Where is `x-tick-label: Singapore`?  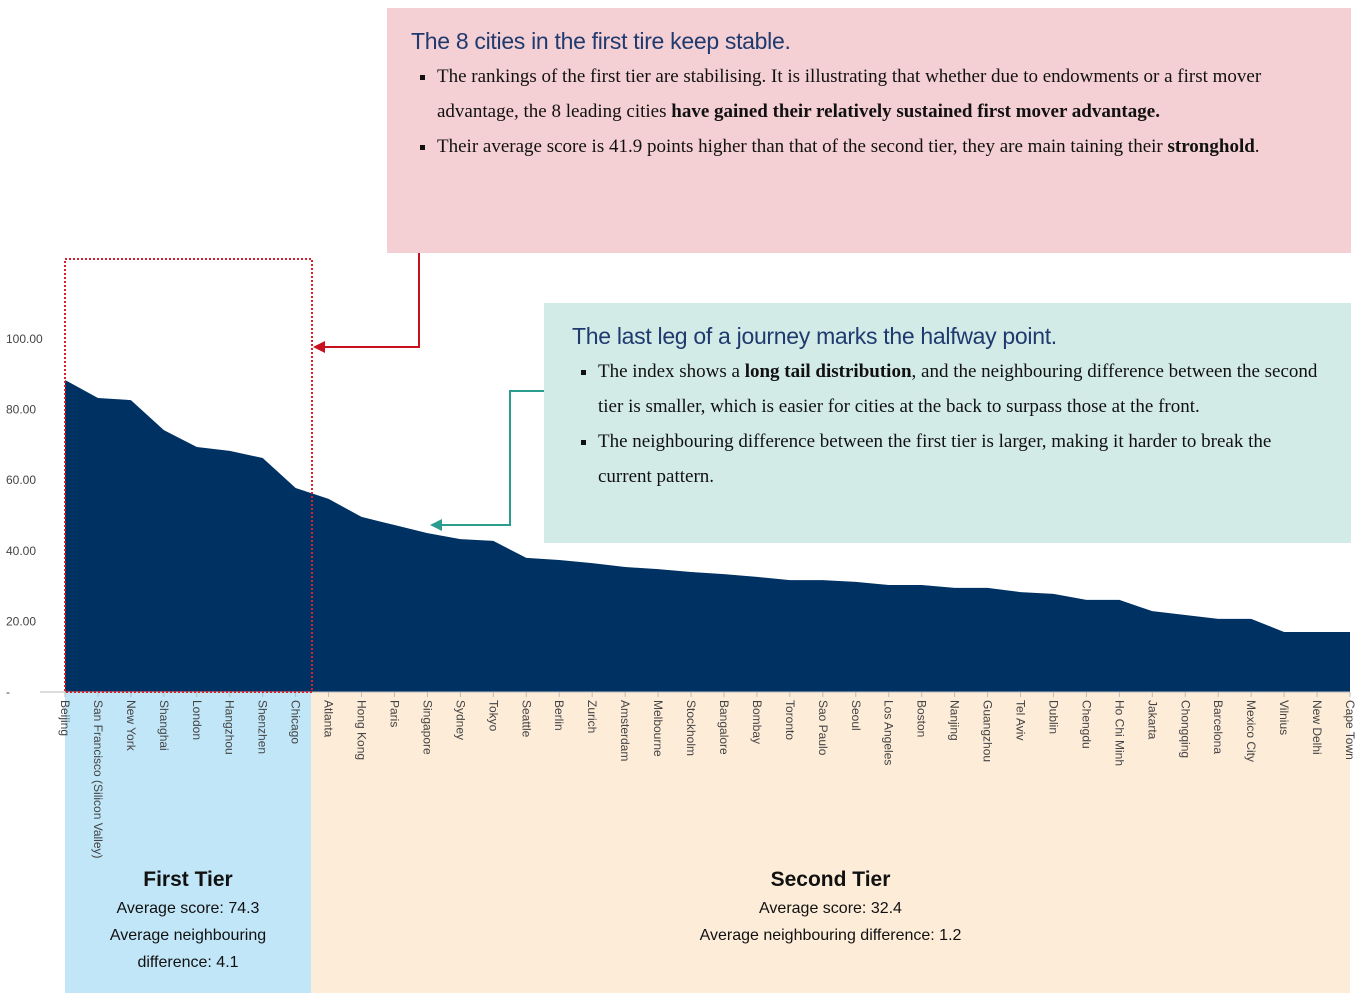
x-tick-label: Singapore is located at coordinates (427, 727).